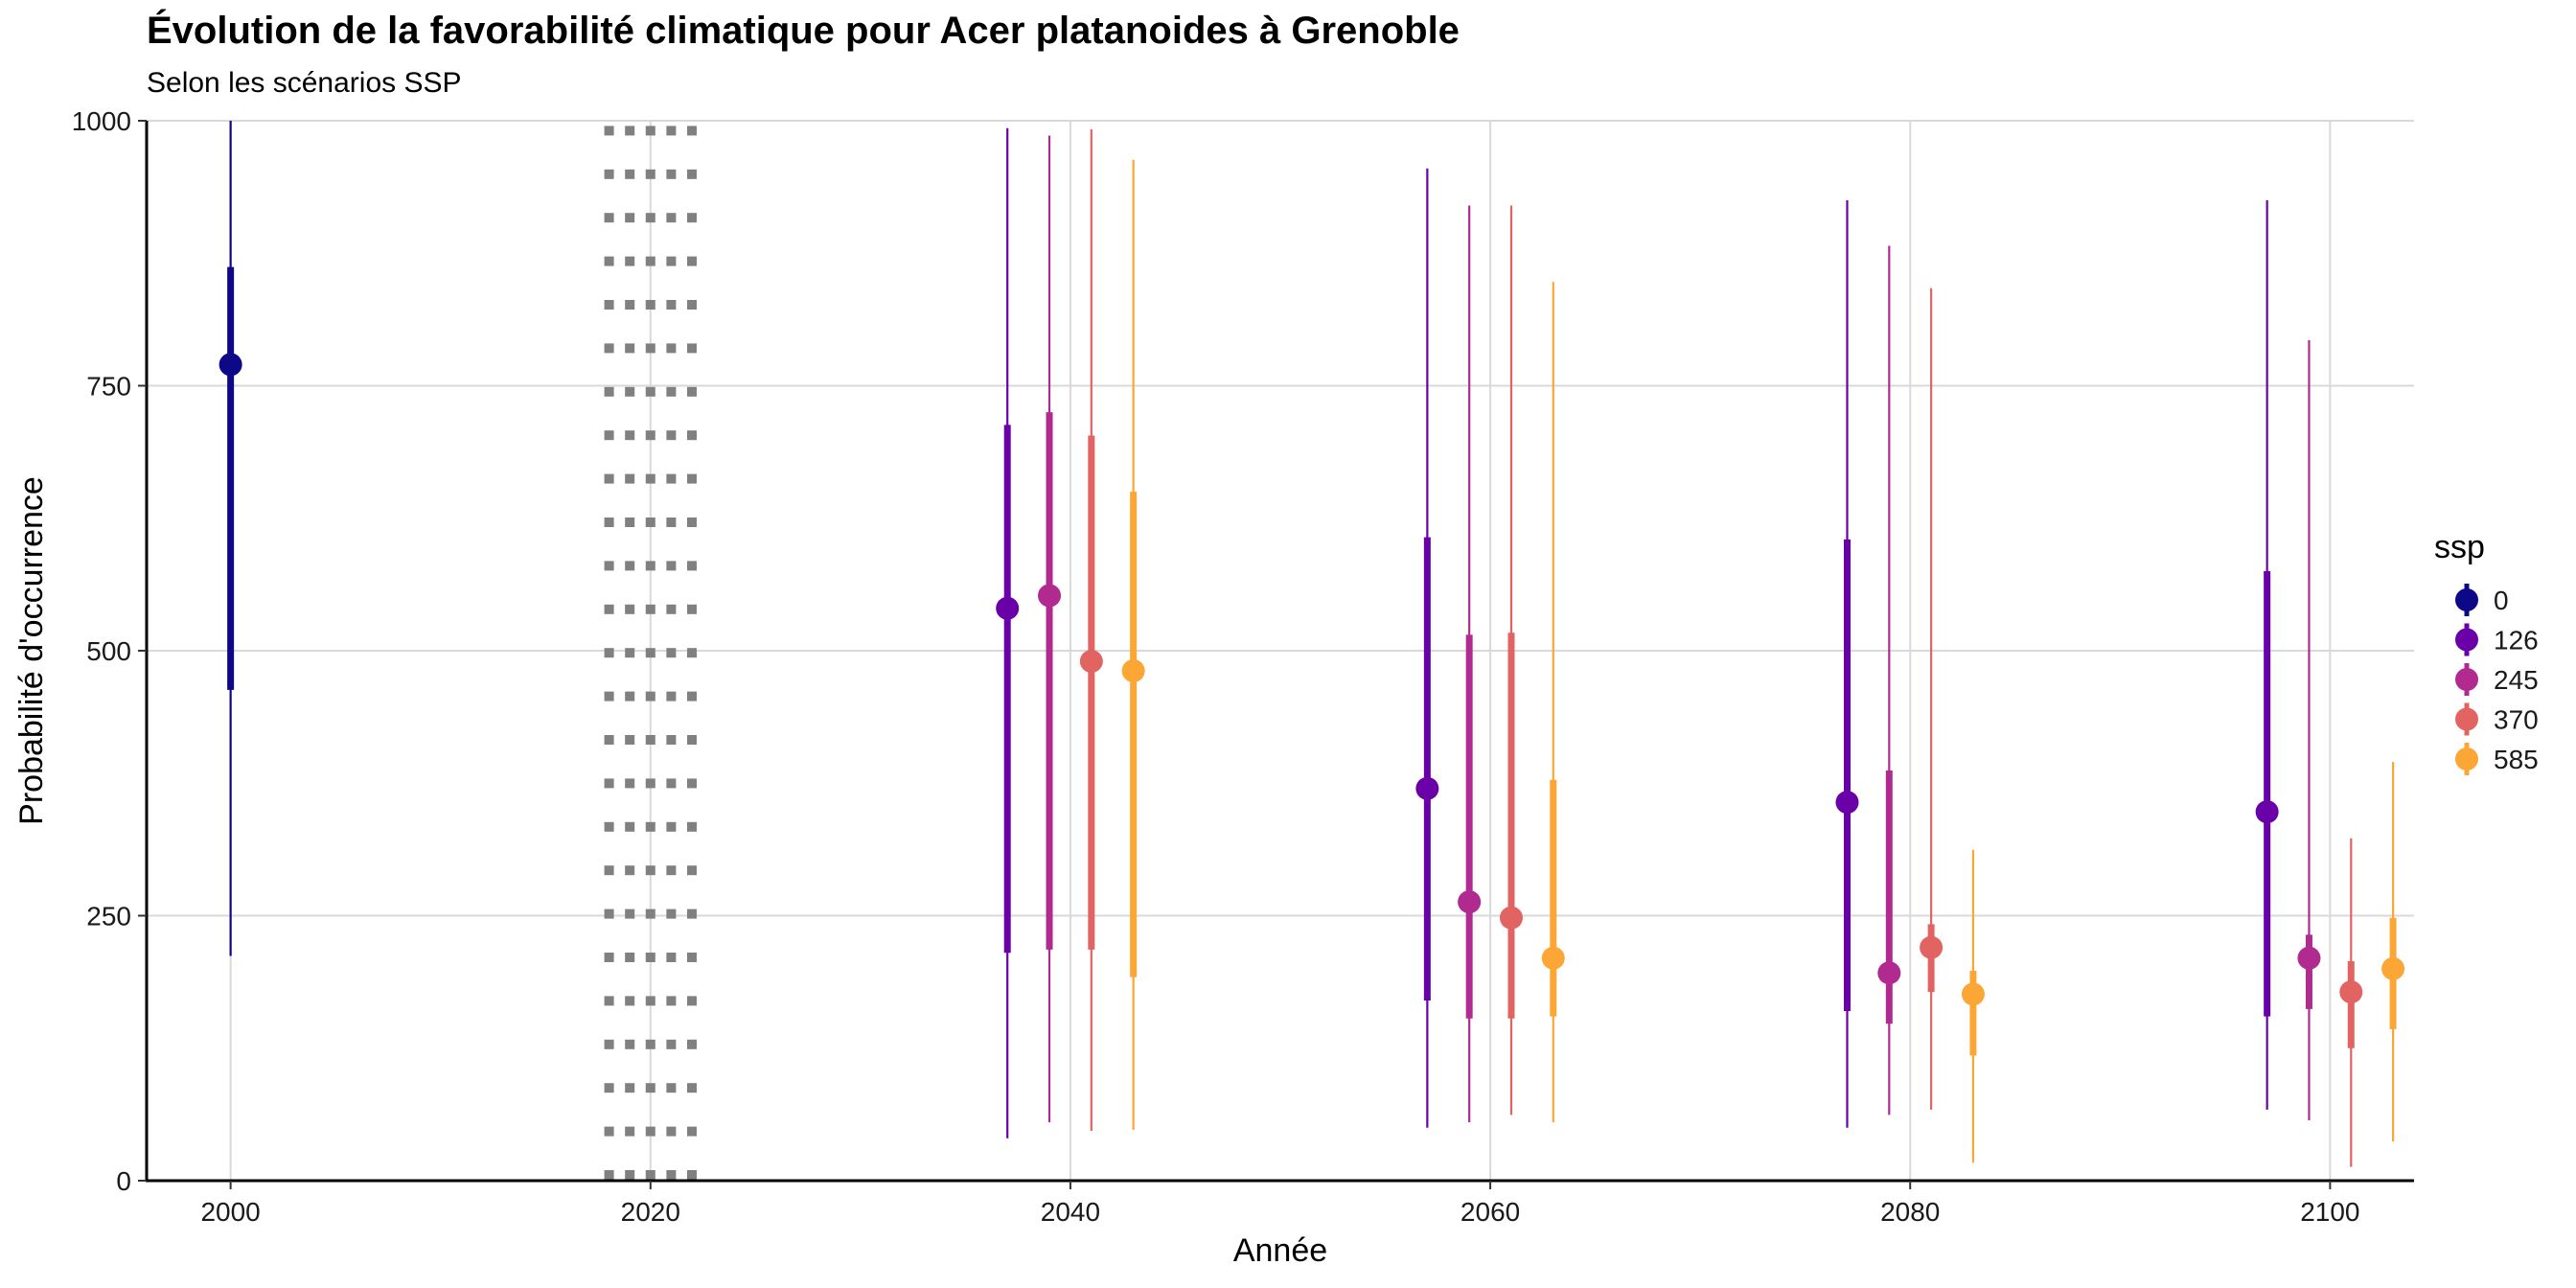 This screenshot has width=2576, height=1288. Describe the element at coordinates (2459, 547) in the screenshot. I see `legend-title: ssp` at that location.